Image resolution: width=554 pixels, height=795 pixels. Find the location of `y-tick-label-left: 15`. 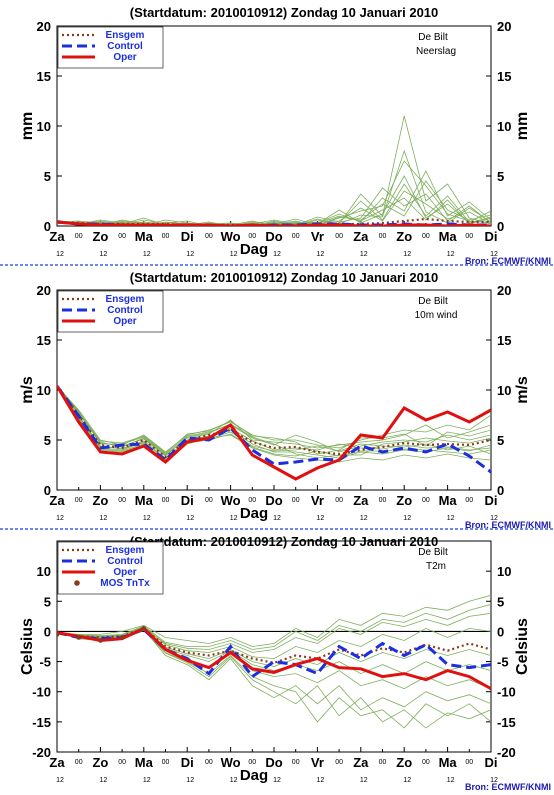

y-tick-label-left: 15 is located at coordinates (44, 340).